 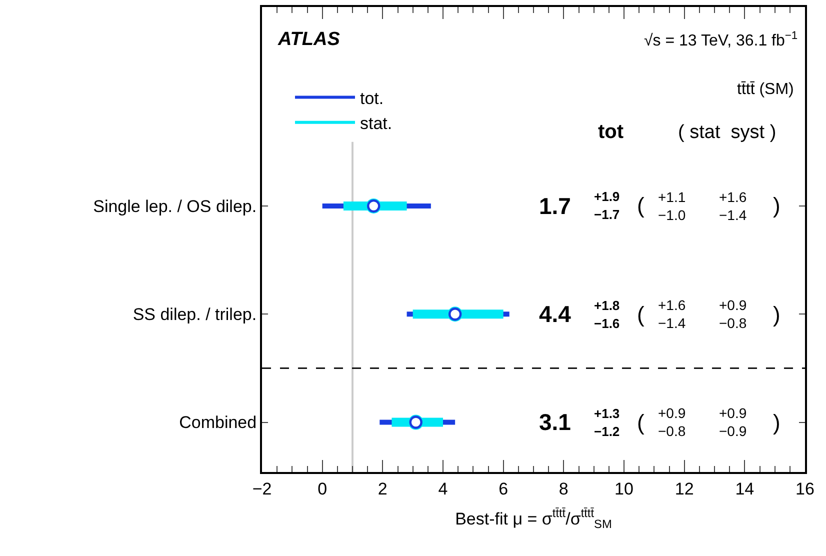 What do you see at coordinates (607, 196) in the screenshot?
I see `annotation: +1.9` at bounding box center [607, 196].